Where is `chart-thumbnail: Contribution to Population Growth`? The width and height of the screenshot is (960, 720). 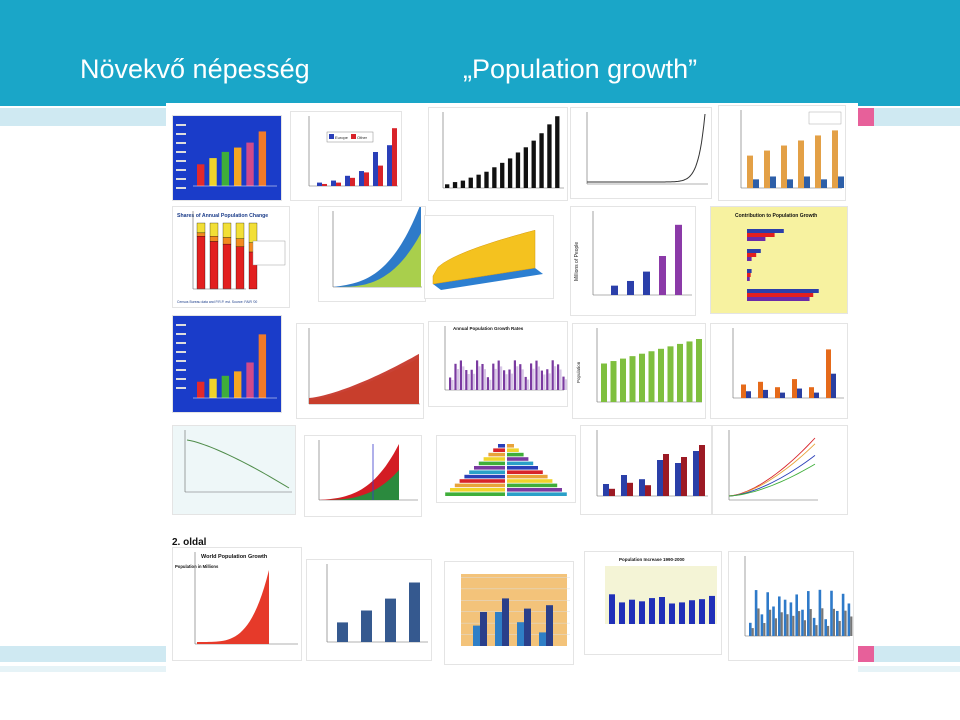 chart-thumbnail: Contribution to Population Growth is located at coordinates (779, 260).